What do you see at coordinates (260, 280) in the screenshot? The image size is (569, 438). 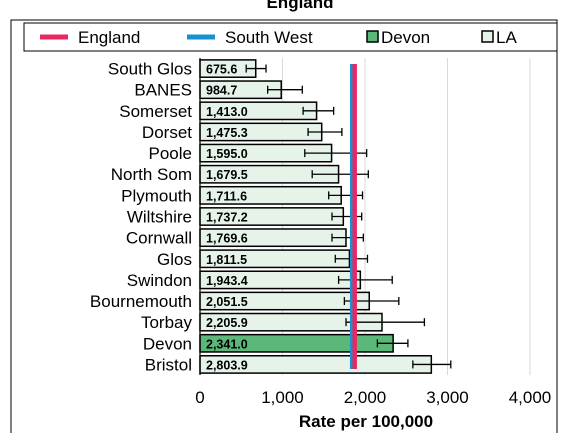 I see `bar-group-swindon: Swindon 1,943.4` at bounding box center [260, 280].